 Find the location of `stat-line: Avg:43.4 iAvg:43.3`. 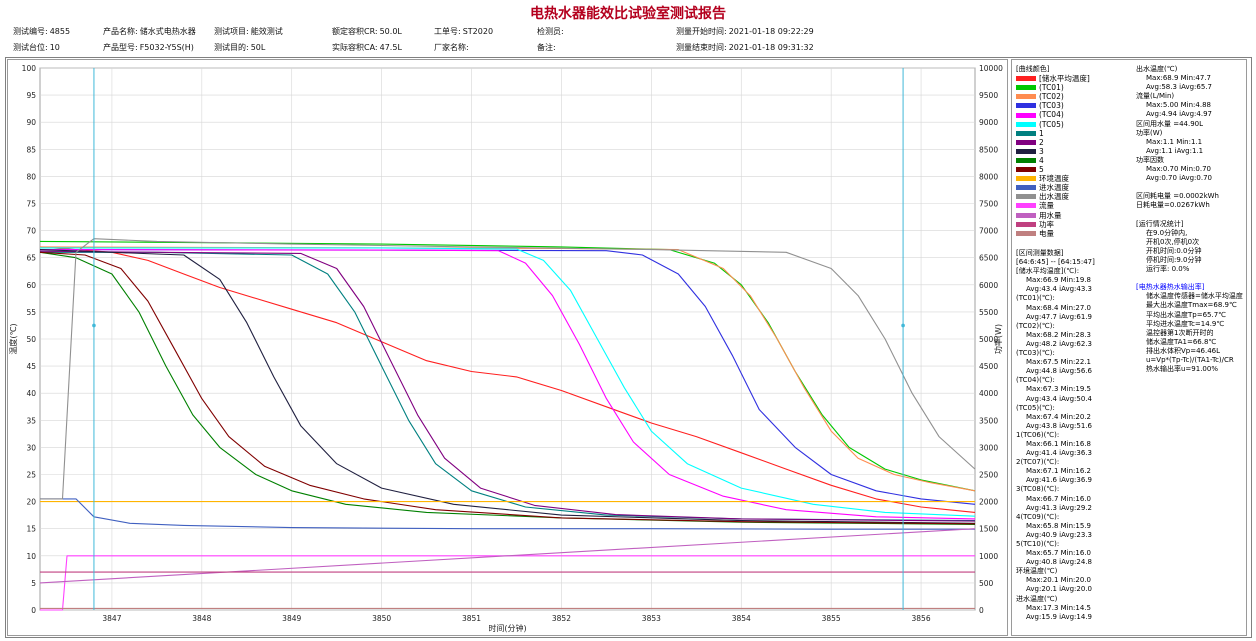

stat-line: Avg:43.4 iAvg:43.3 is located at coordinates (1059, 289).